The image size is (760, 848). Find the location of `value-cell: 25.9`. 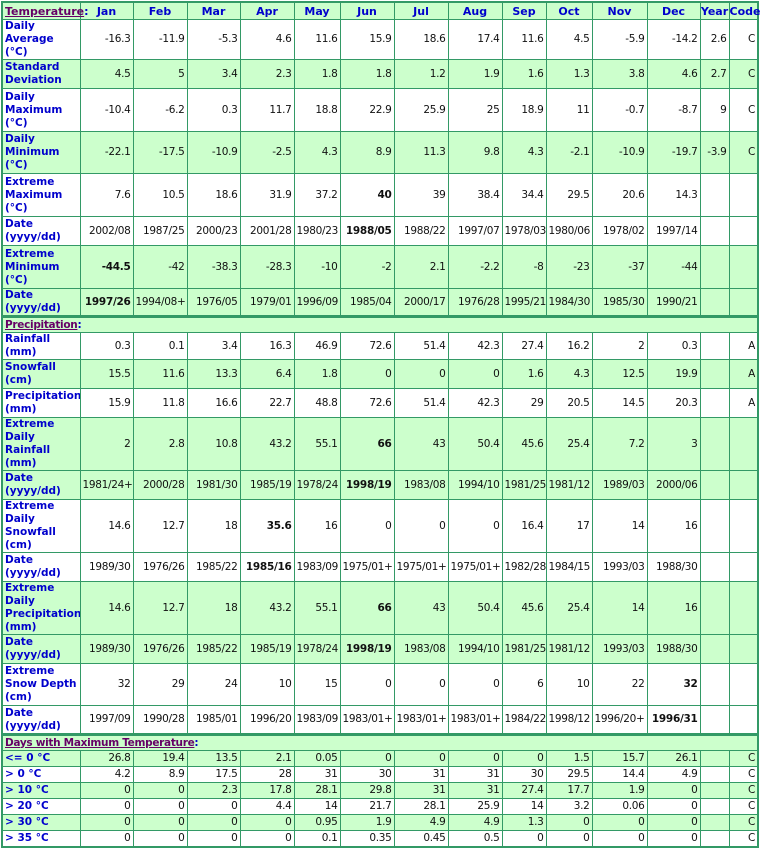

value-cell: 25.9 is located at coordinates (421, 110).